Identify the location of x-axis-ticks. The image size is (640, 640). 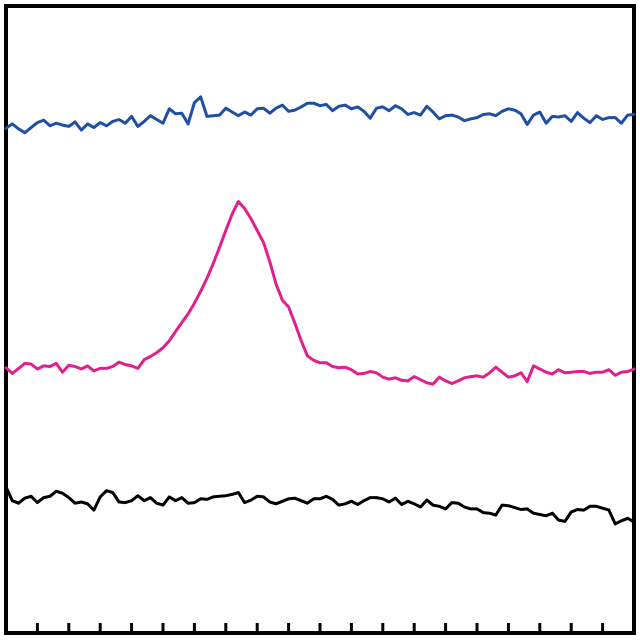
(320, 628).